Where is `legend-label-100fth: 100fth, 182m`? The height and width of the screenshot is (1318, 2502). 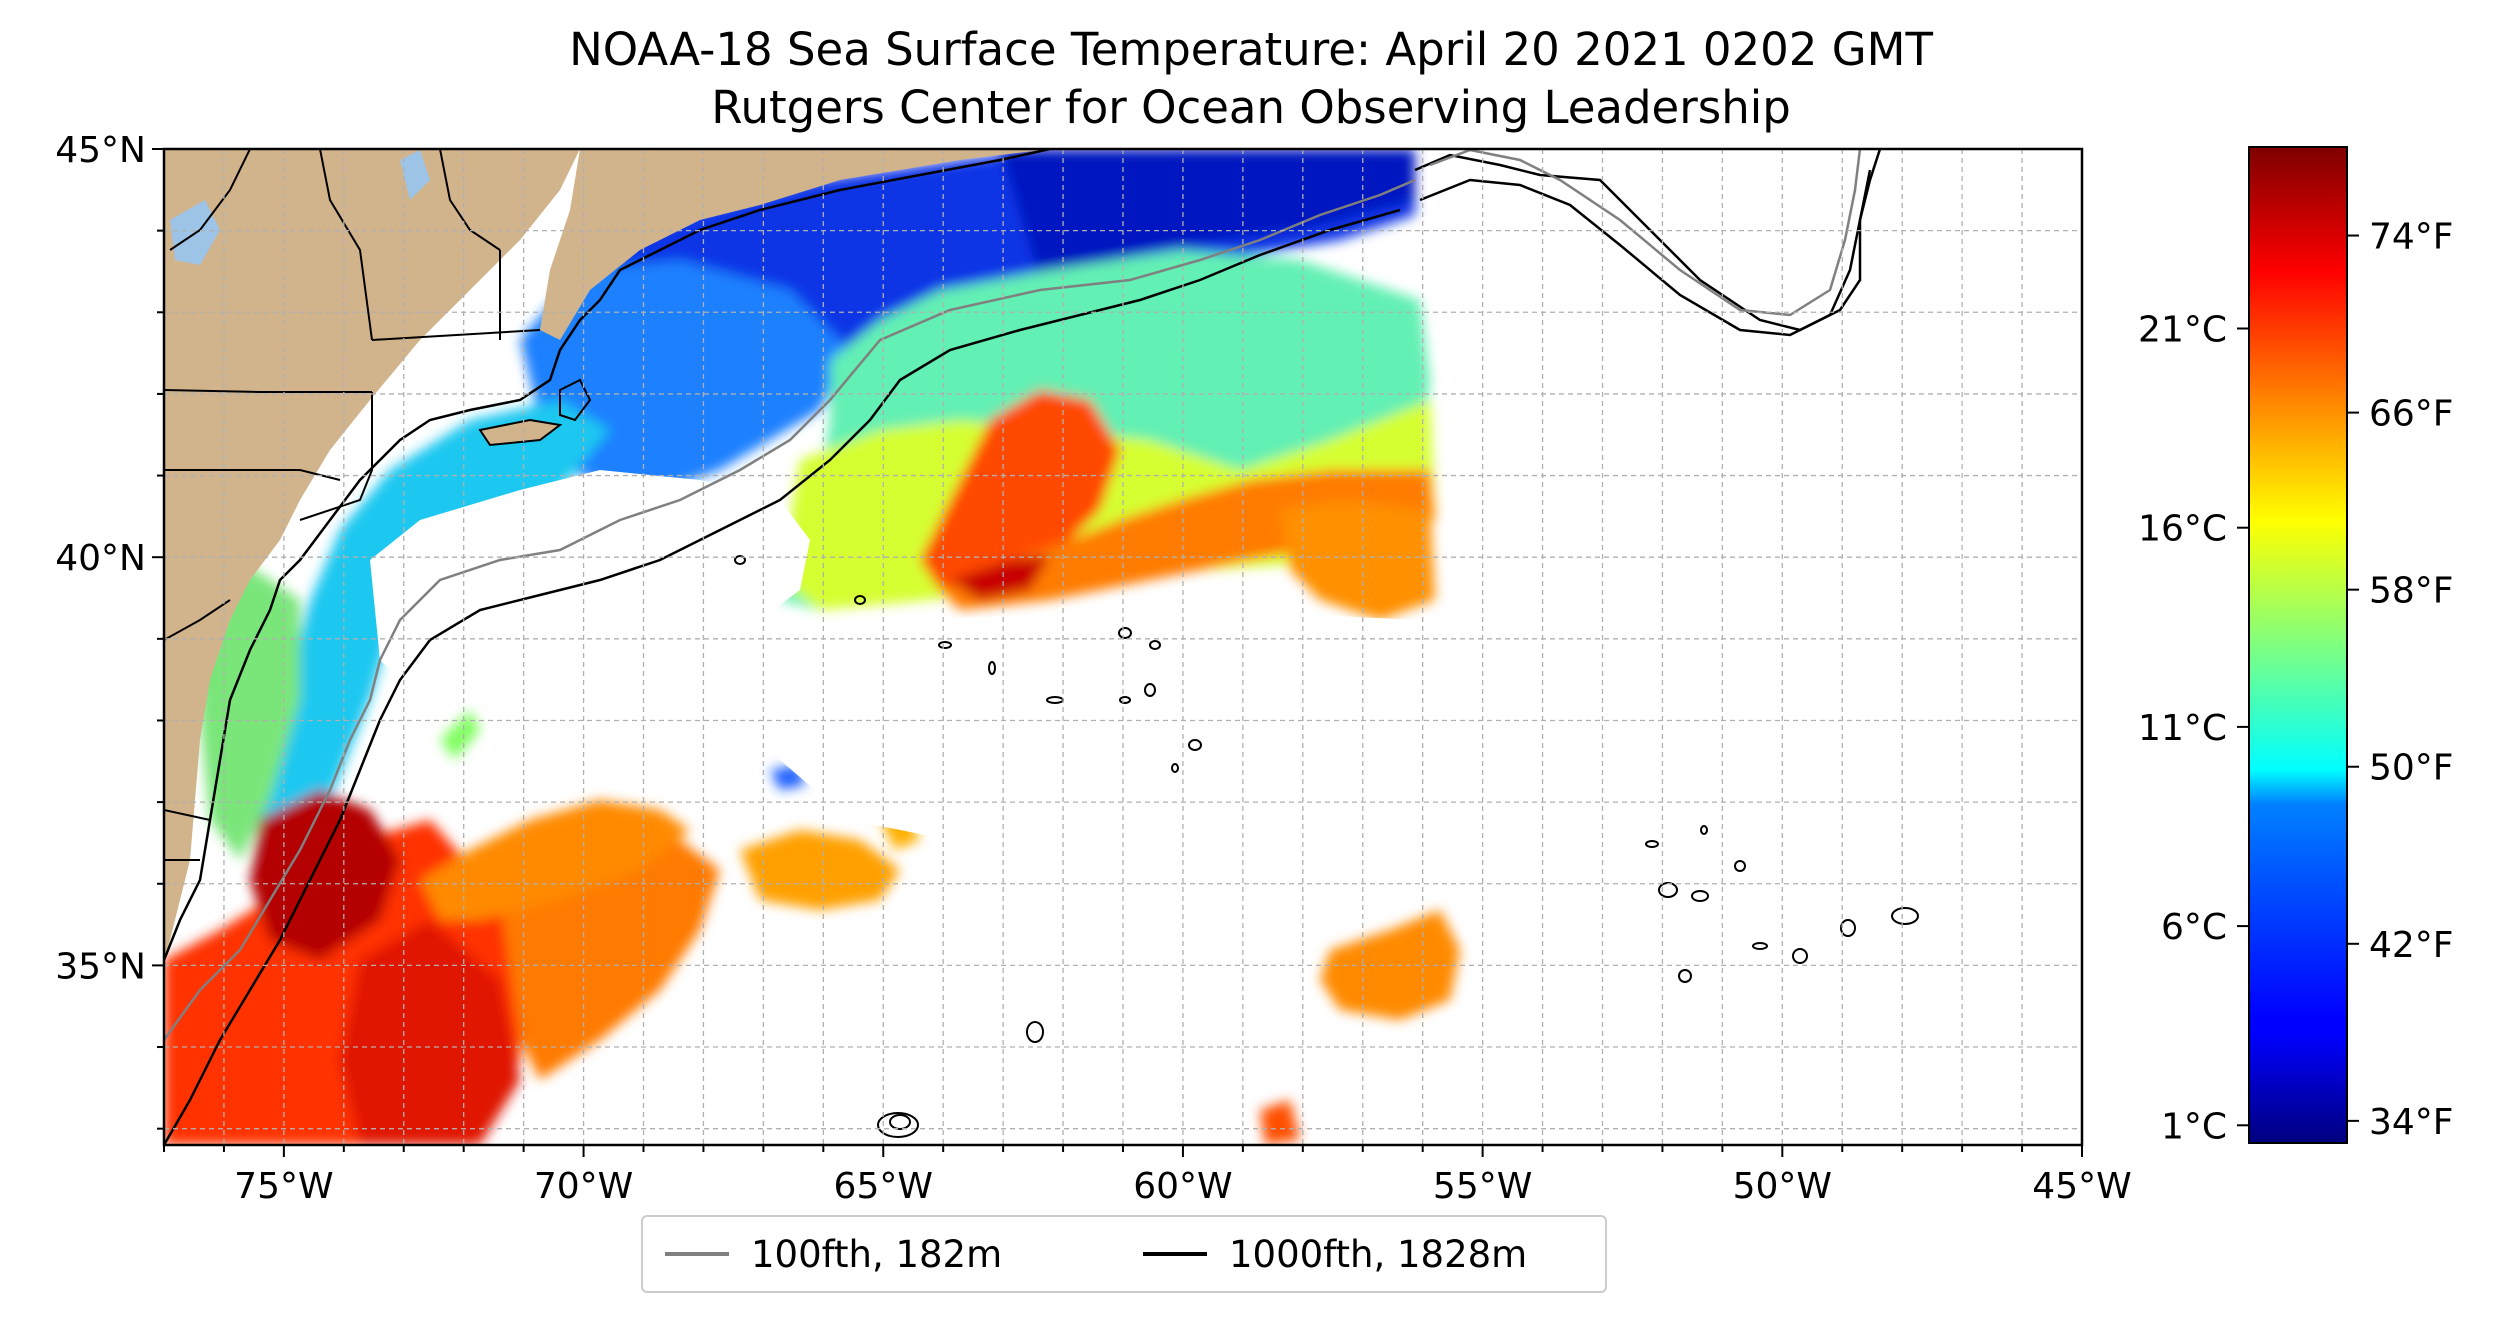
legend-label-100fth: 100fth, 182m is located at coordinates (877, 1254).